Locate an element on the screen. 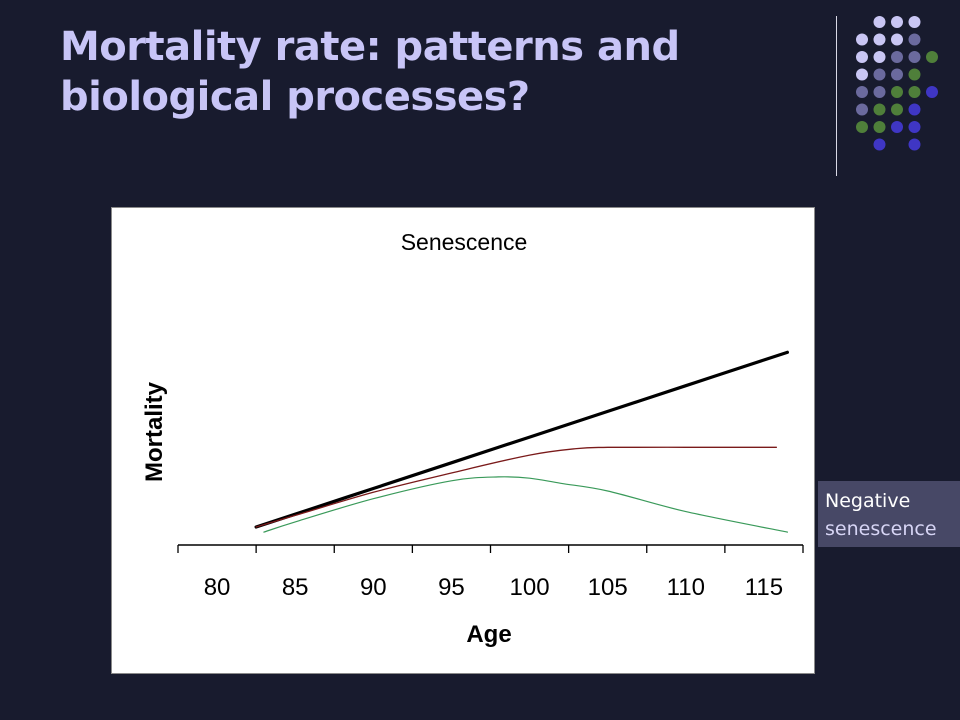 The width and height of the screenshot is (960, 720). x-tick-label-90: 90 is located at coordinates (373, 587).